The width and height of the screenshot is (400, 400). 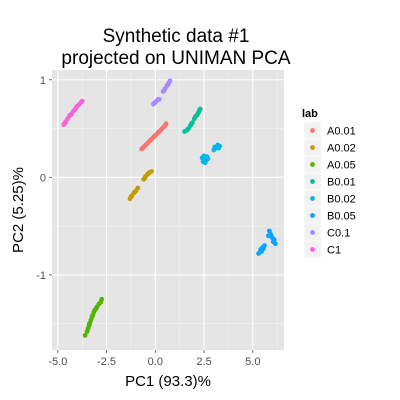 What do you see at coordinates (310, 114) in the screenshot?
I see `legend-title: lab` at bounding box center [310, 114].